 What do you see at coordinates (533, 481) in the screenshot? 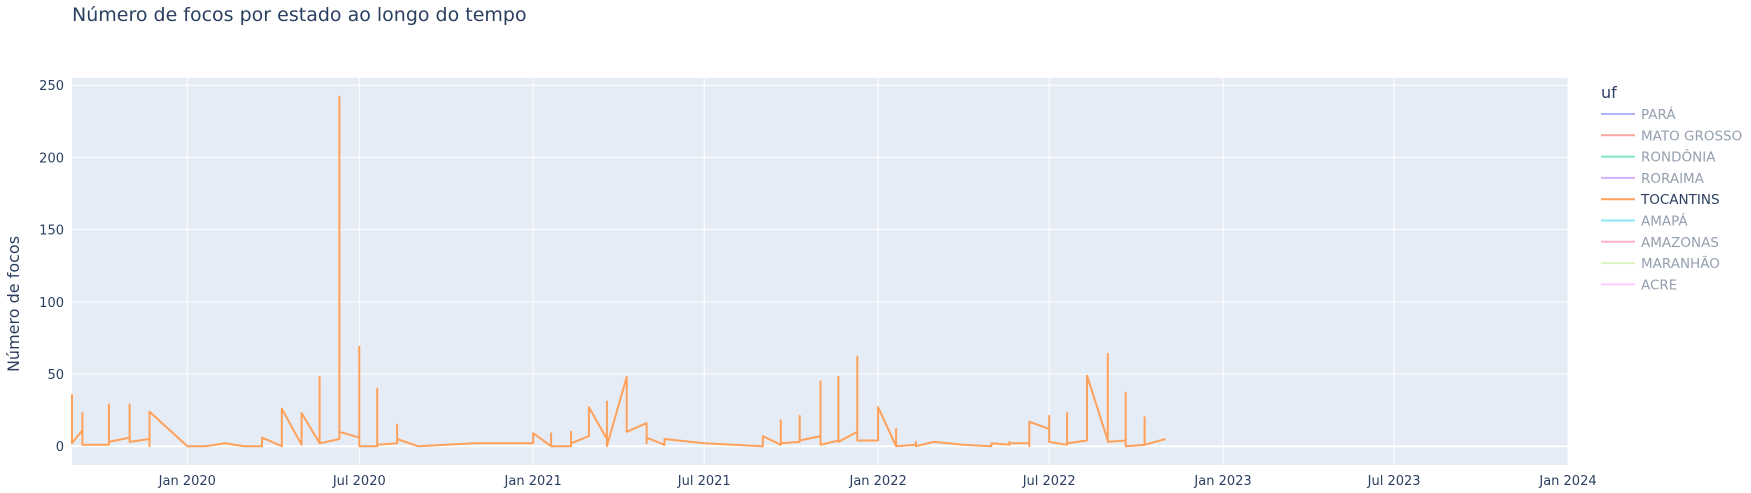
I see `x-tick-label: Jan 2021` at bounding box center [533, 481].